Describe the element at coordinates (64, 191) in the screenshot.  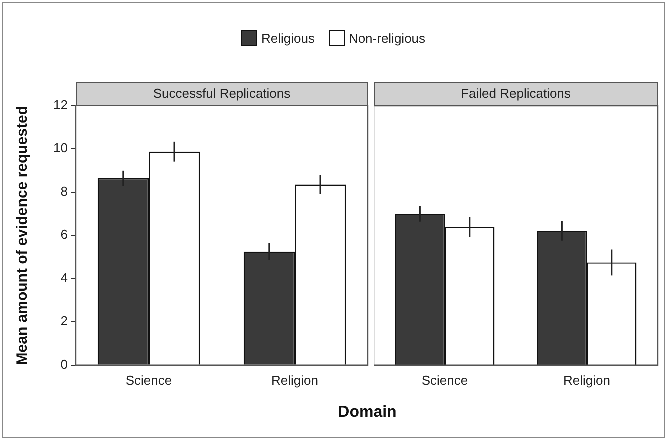
I see `y-tick-label: 8` at that location.